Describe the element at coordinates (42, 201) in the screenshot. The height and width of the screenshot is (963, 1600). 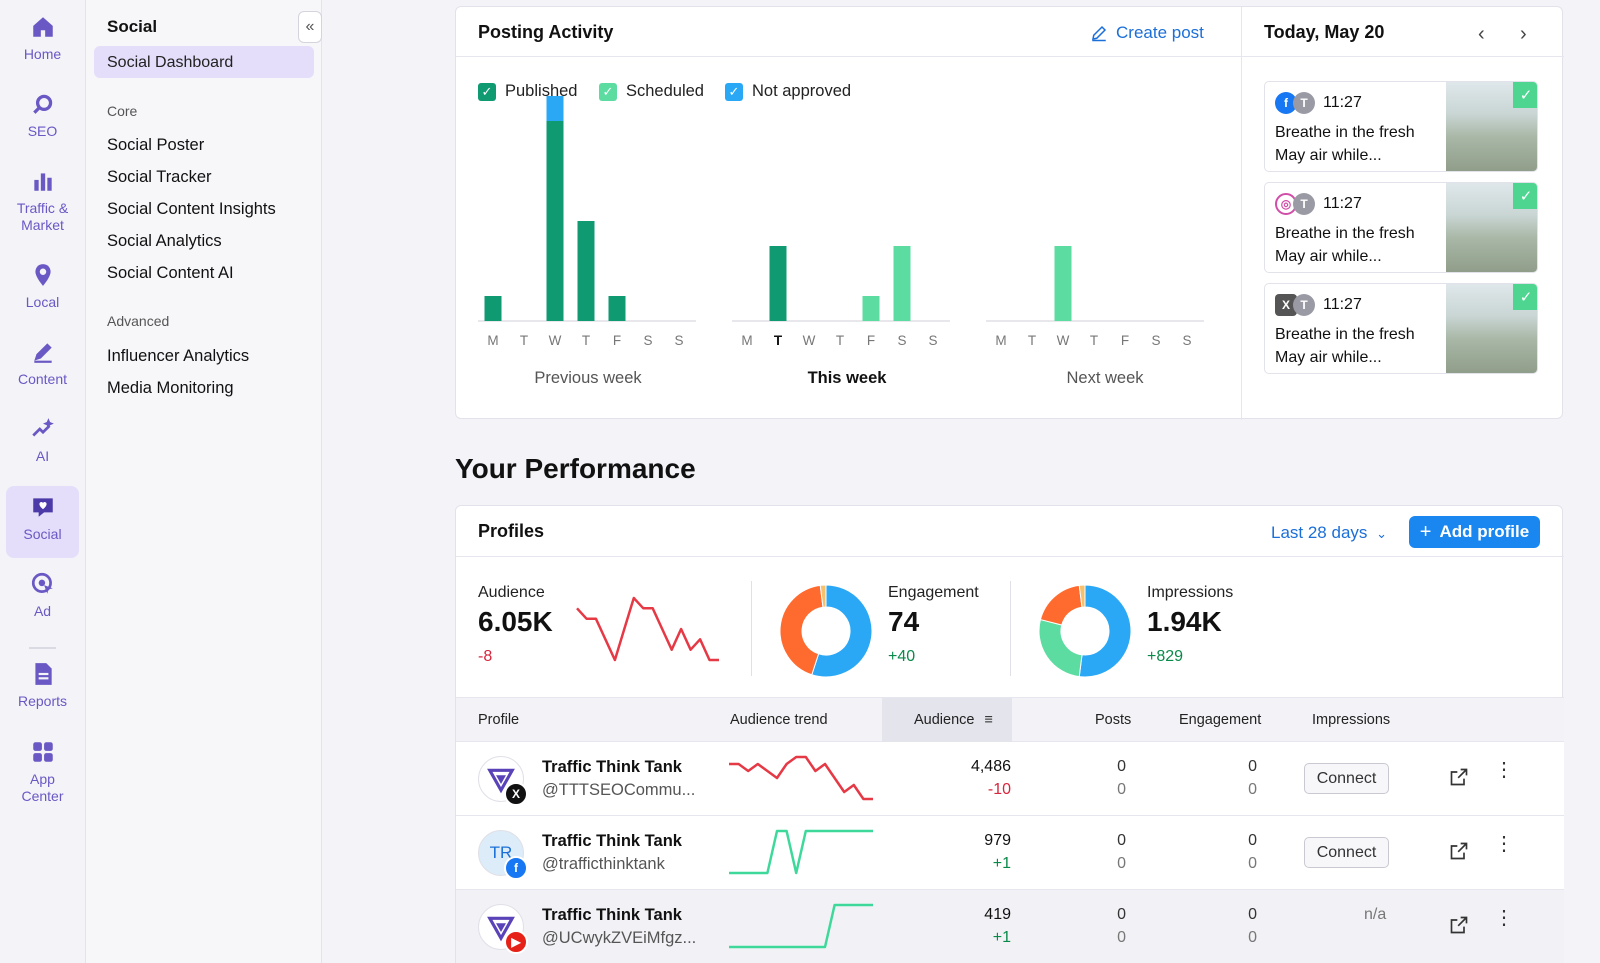
I see `rail-traffic: Traffic & Market` at that location.